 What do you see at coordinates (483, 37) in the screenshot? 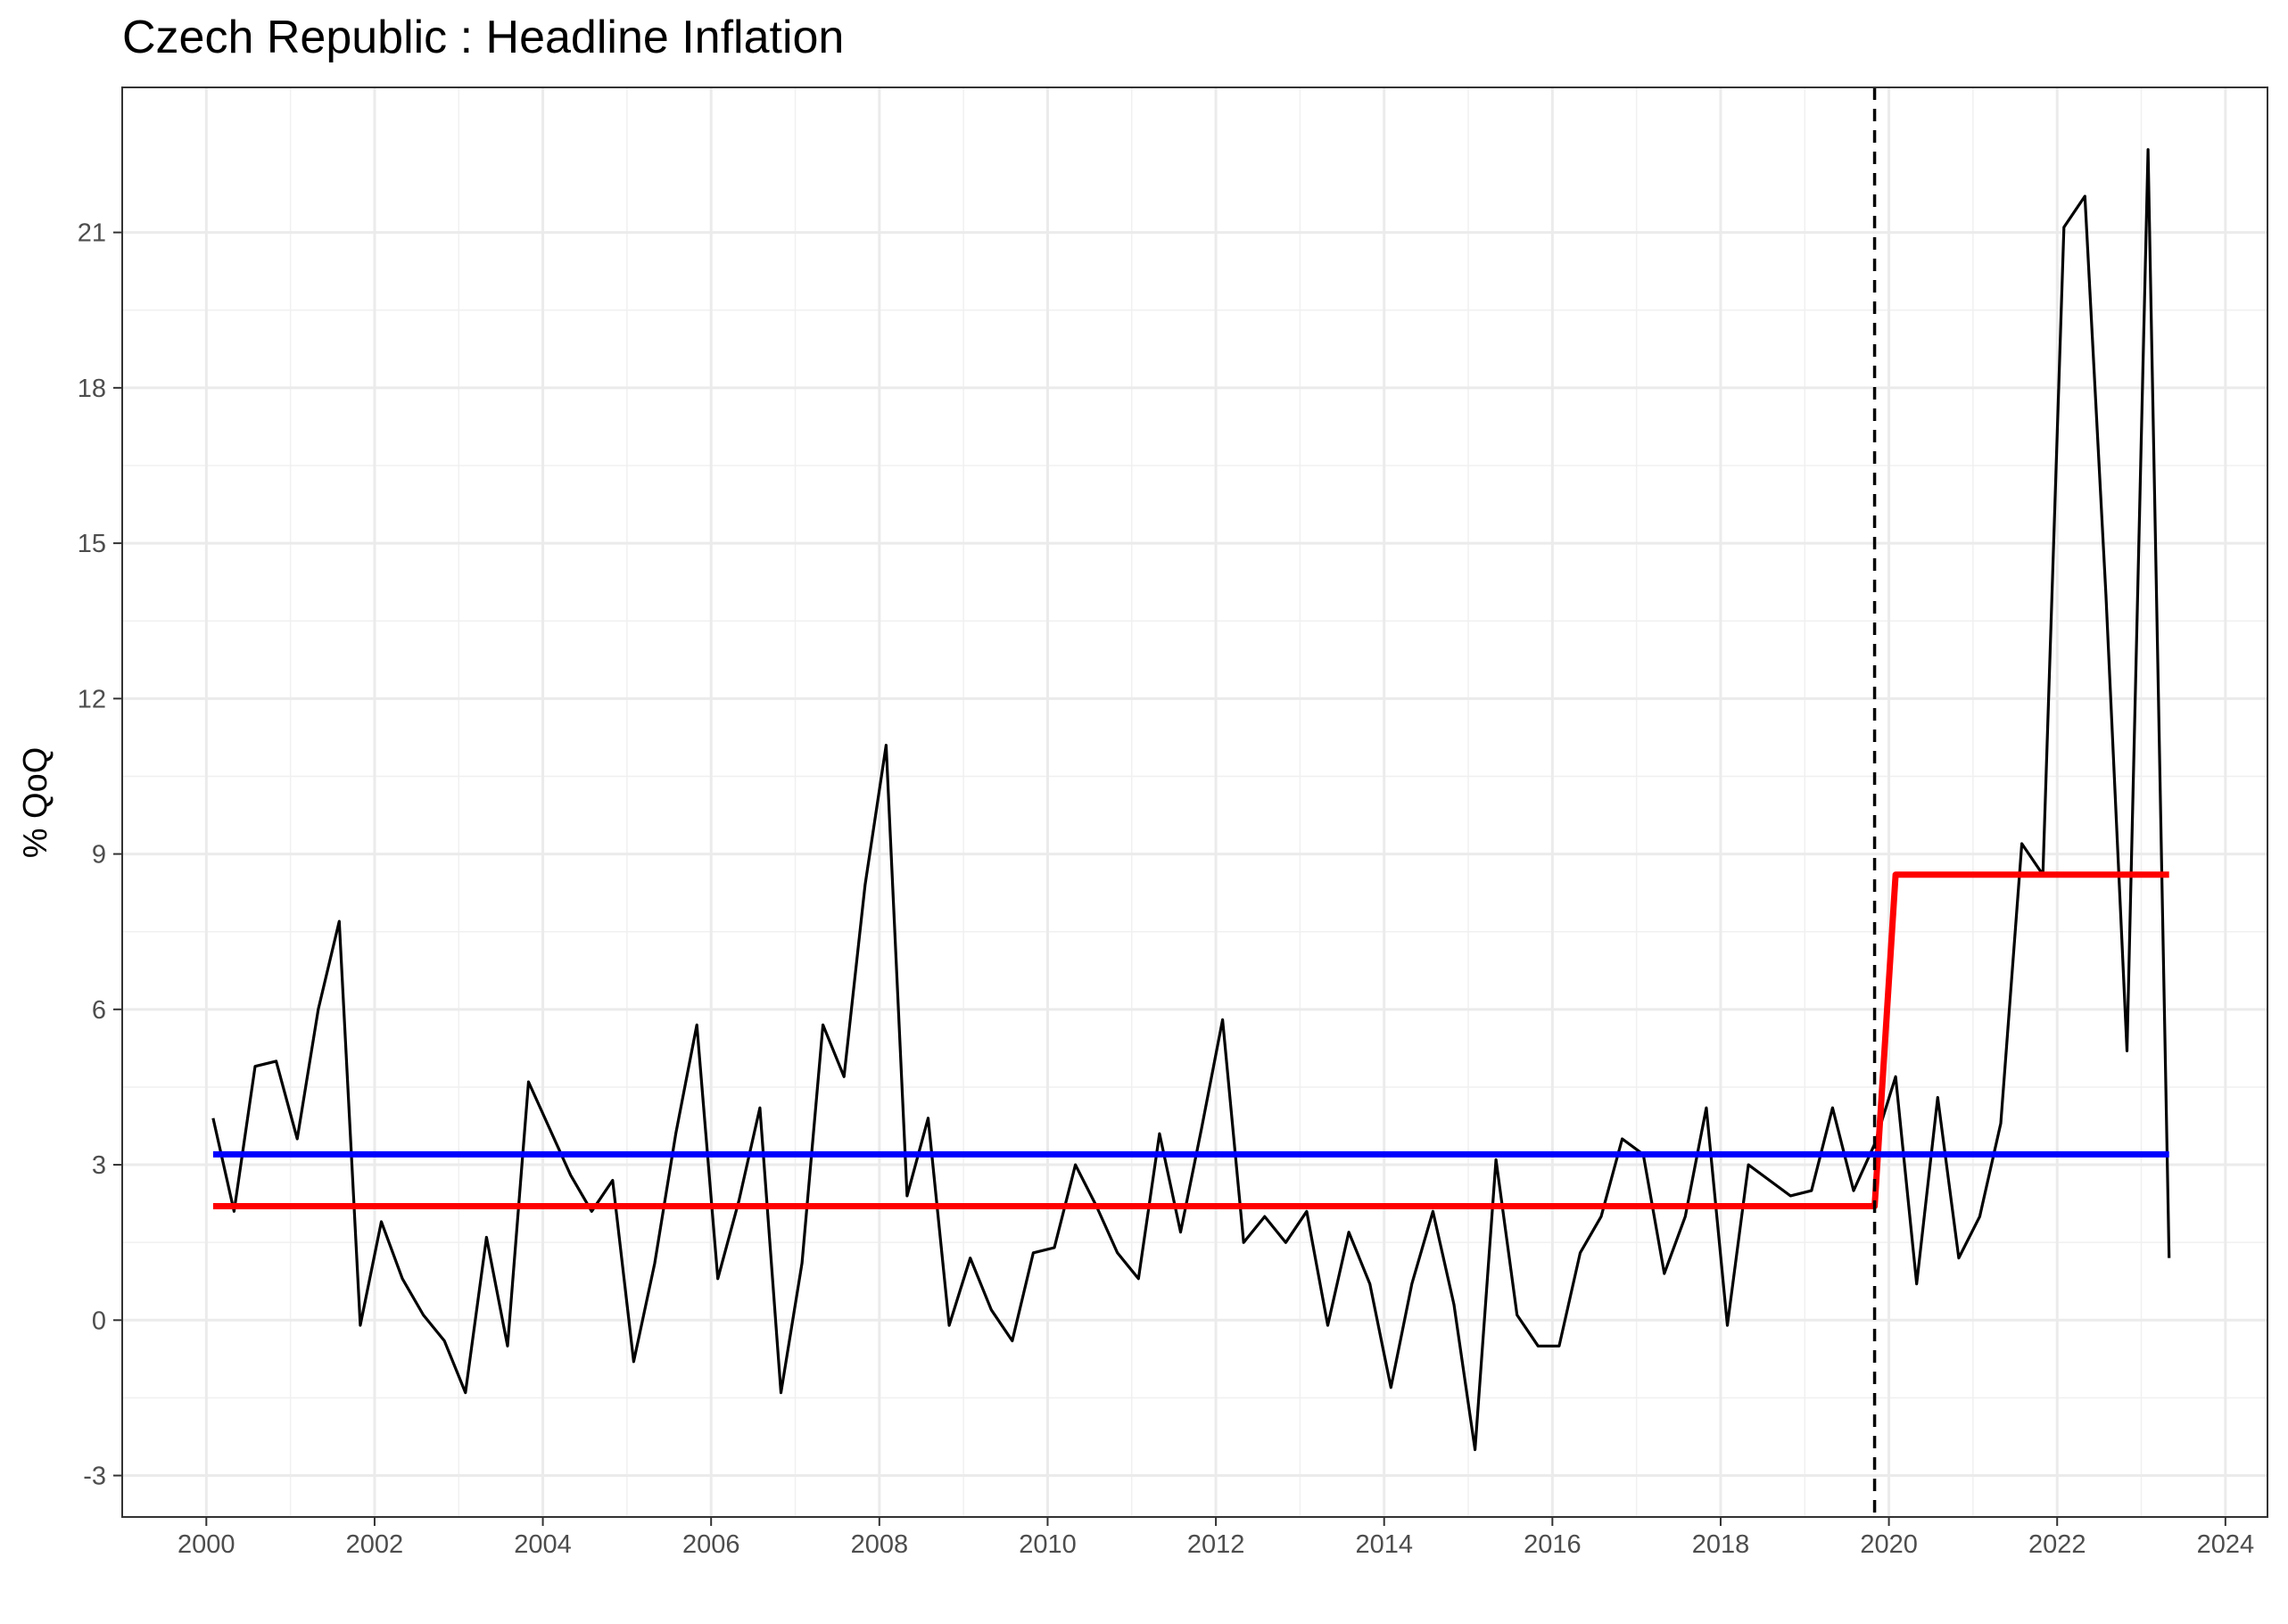
I see `chart-title: Czech Republic : Headline Inflation` at bounding box center [483, 37].